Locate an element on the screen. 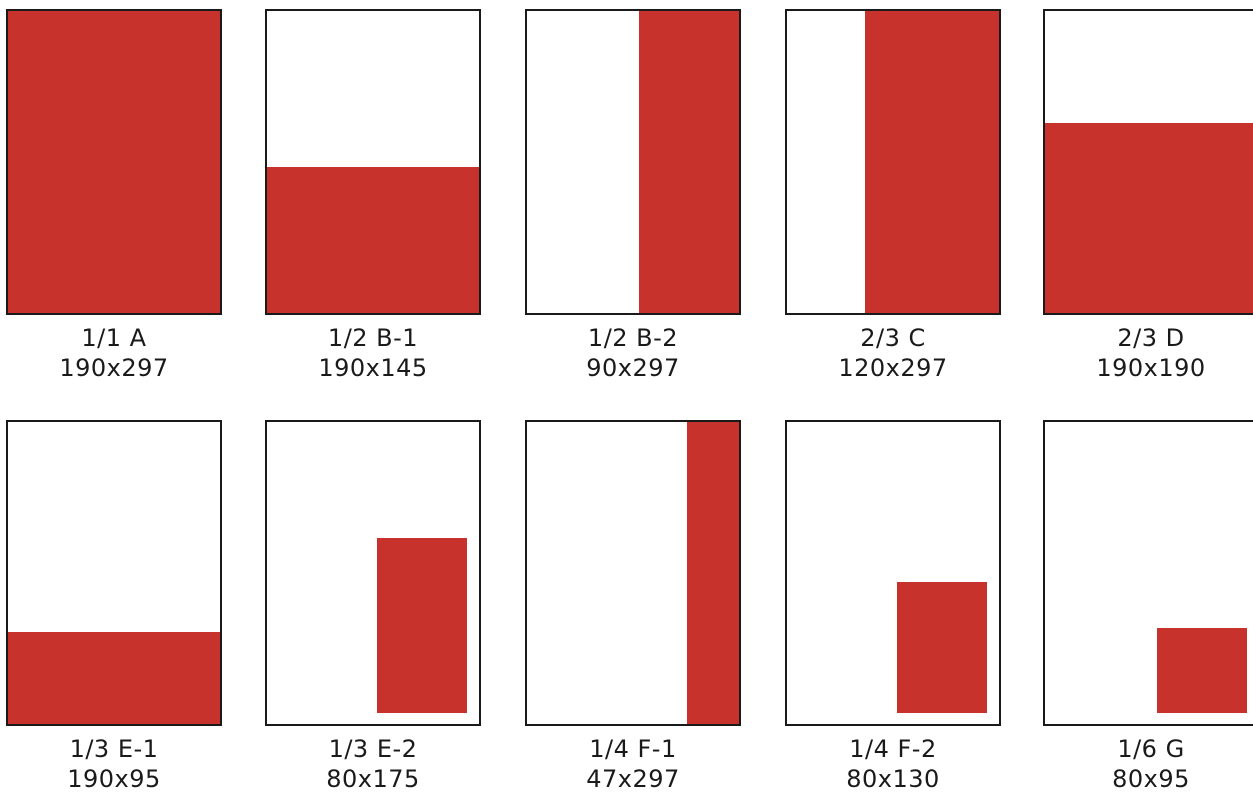  format-name: 1/3 E-1 is located at coordinates (114, 749).